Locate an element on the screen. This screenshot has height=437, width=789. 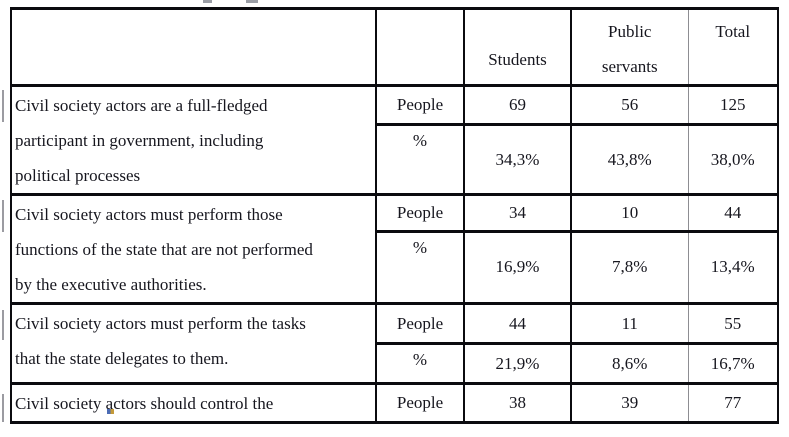
header-measure-cell is located at coordinates (420, 47).